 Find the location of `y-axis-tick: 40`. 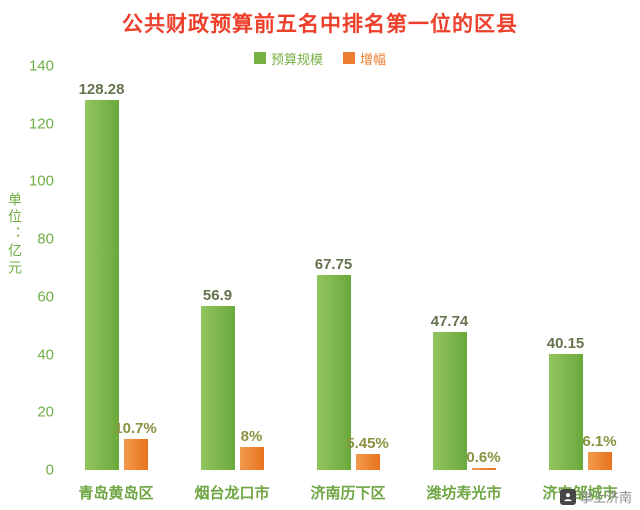

y-axis-tick: 40 is located at coordinates (45, 355).